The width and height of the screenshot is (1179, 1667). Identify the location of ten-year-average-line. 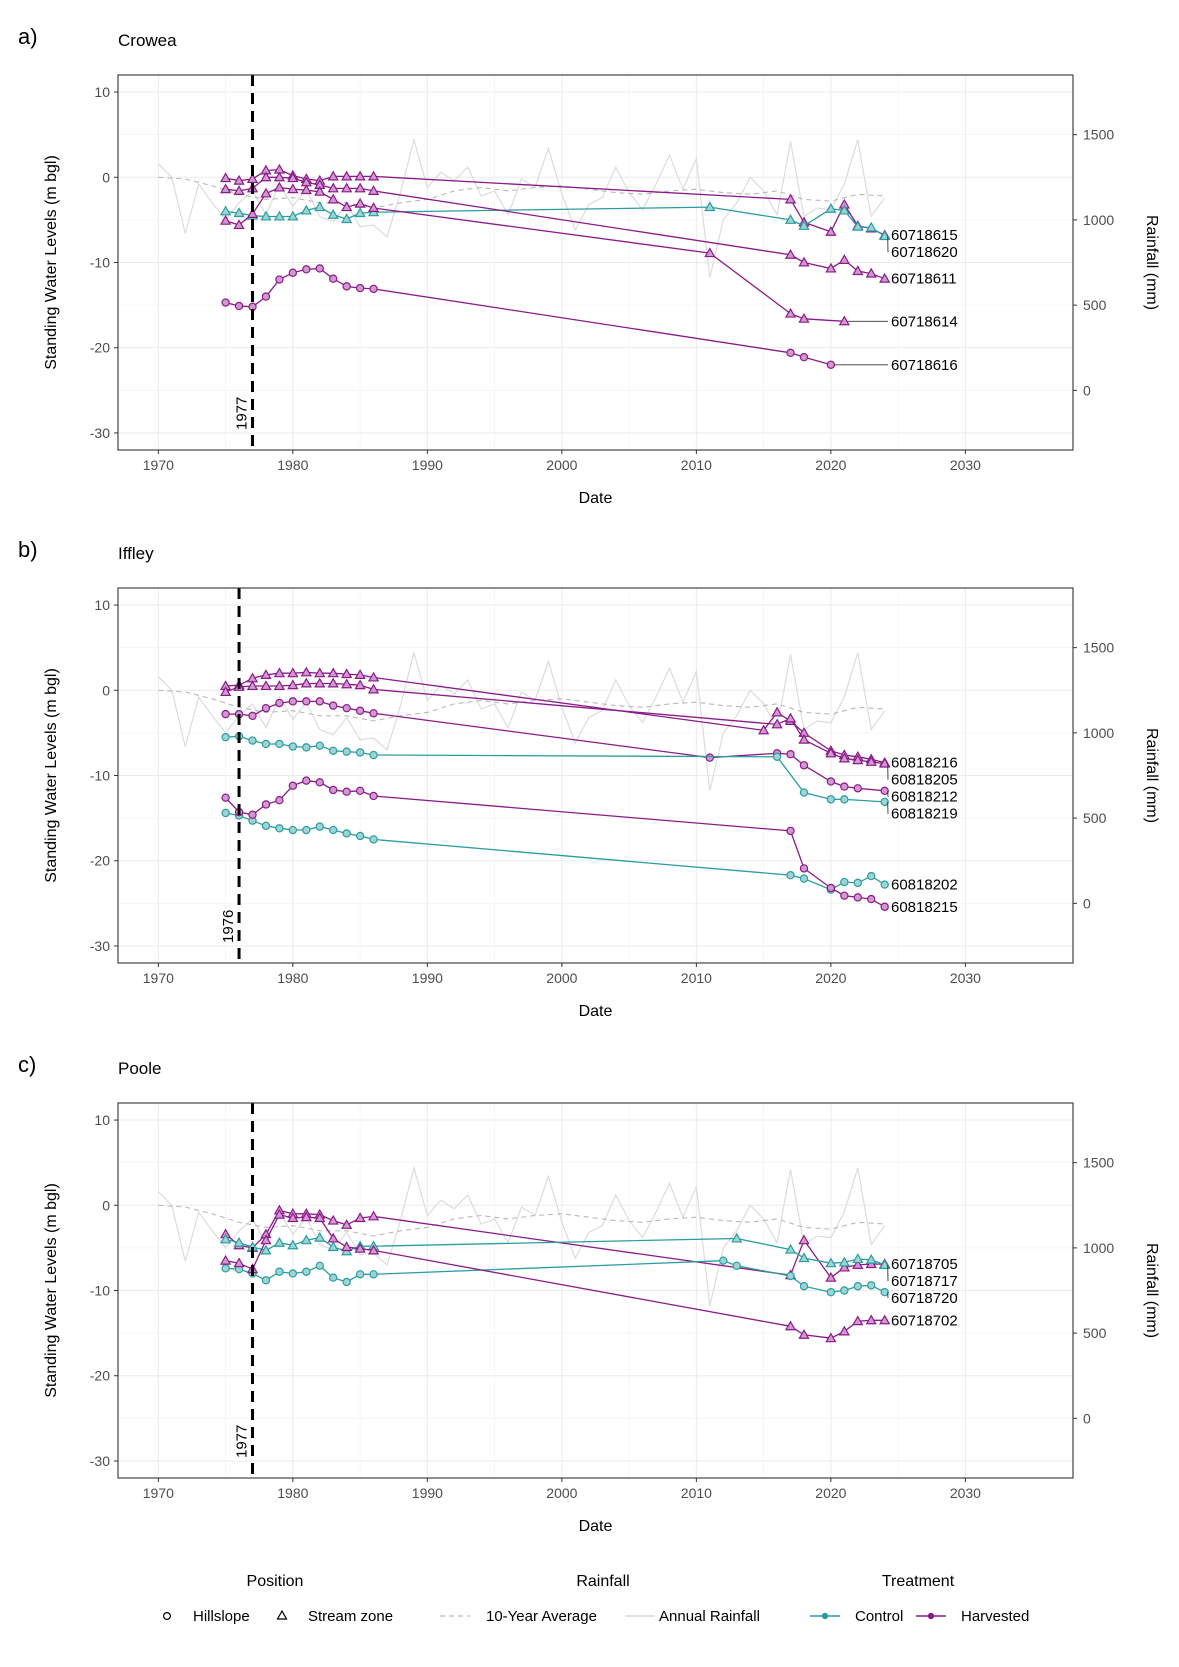
(521, 192).